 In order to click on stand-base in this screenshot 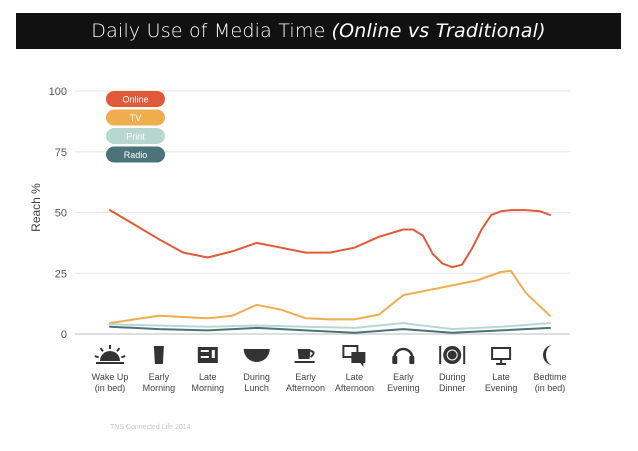, I will do `click(501, 364)`.